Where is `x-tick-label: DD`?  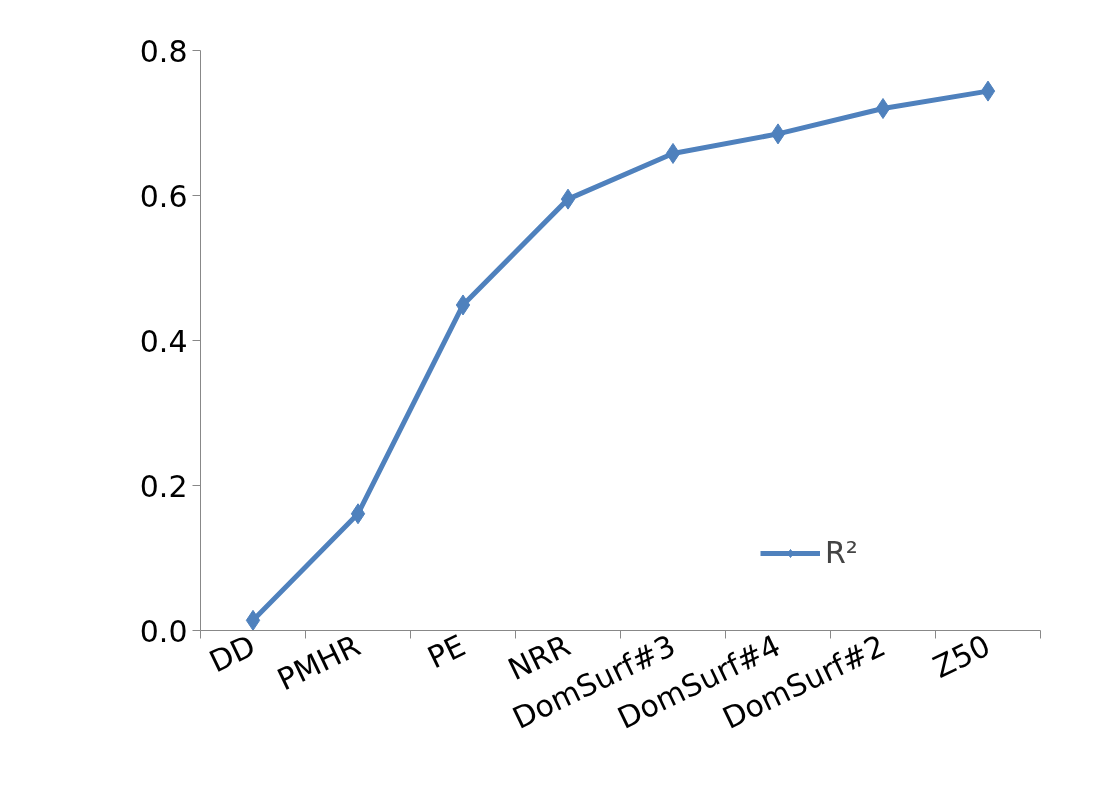
x-tick-label: DD is located at coordinates (232, 653).